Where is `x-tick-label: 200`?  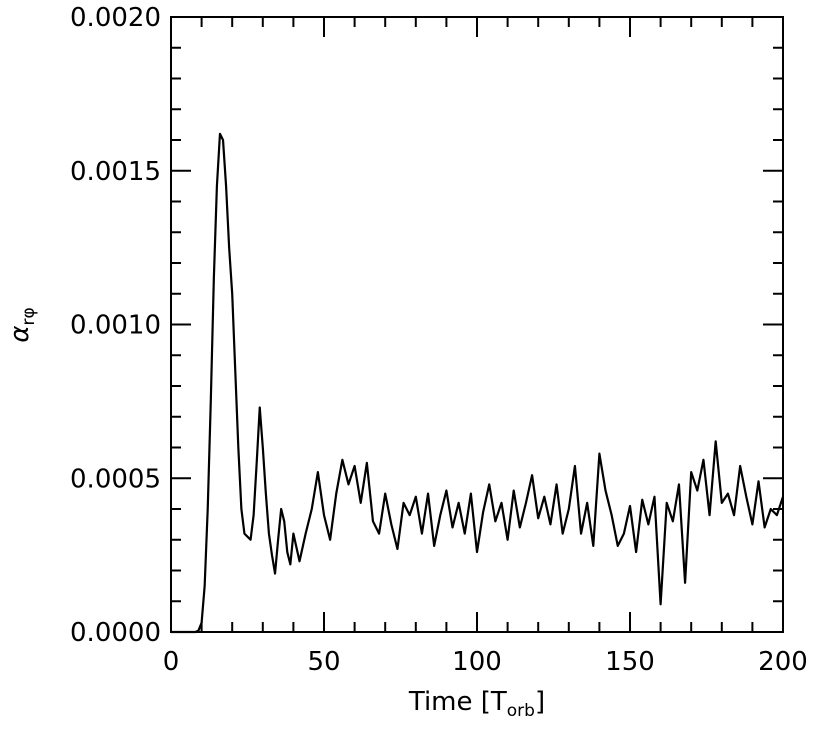
x-tick-label: 200 is located at coordinates (783, 662).